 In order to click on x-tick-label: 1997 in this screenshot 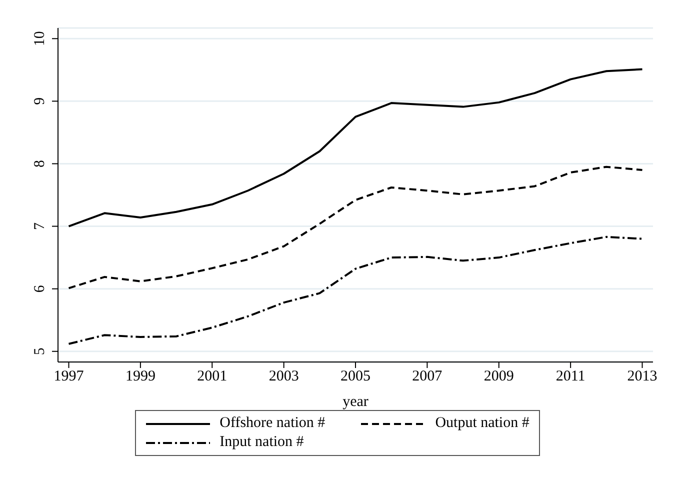, I will do `click(69, 376)`.